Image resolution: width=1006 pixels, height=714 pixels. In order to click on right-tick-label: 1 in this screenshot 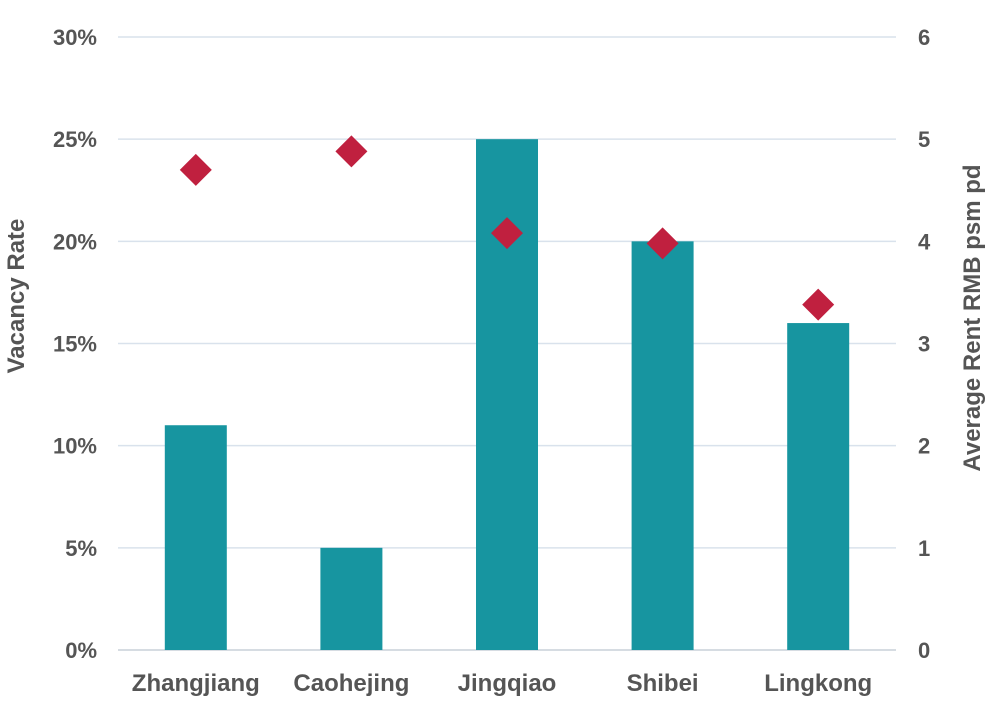, I will do `click(924, 548)`.